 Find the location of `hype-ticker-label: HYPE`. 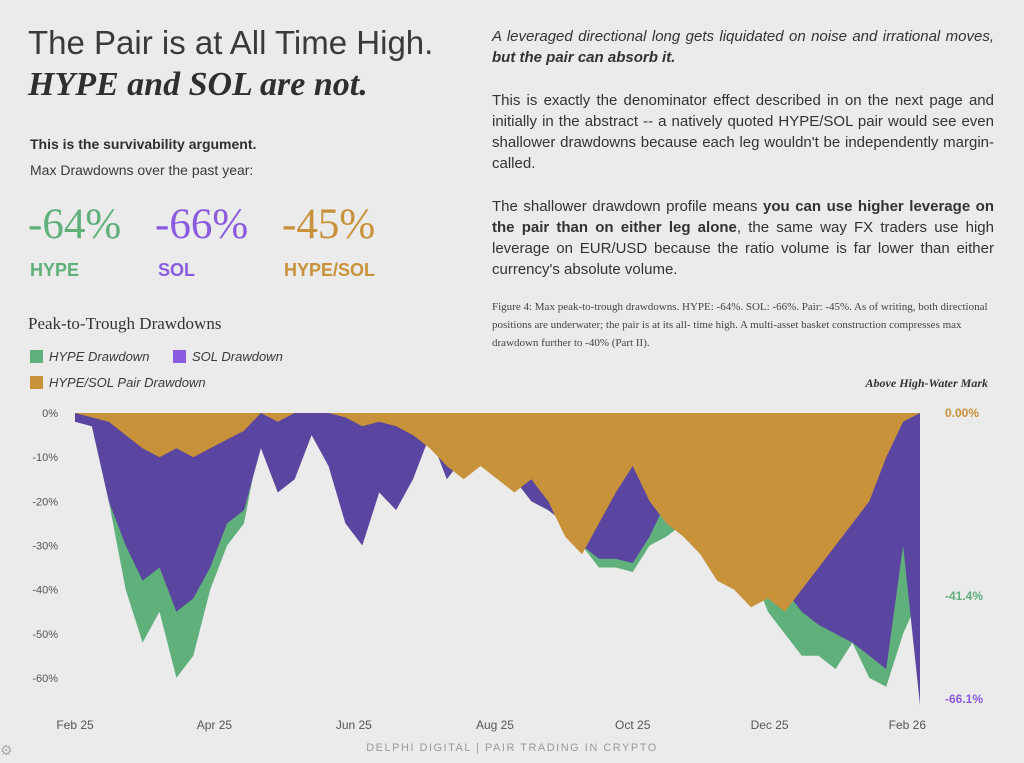

hype-ticker-label: HYPE is located at coordinates (55, 270).